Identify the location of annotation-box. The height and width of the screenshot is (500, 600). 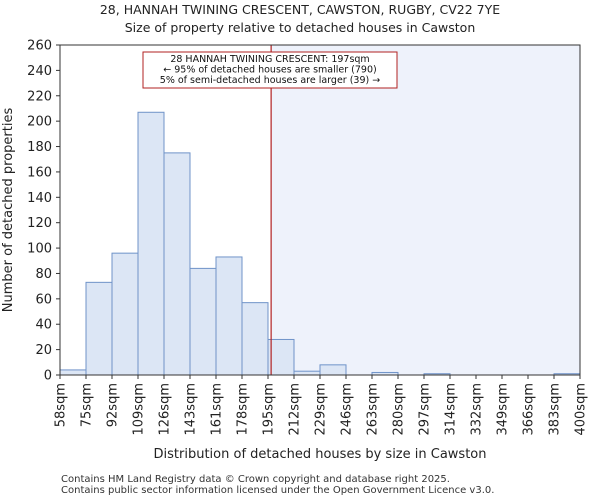
(270, 70).